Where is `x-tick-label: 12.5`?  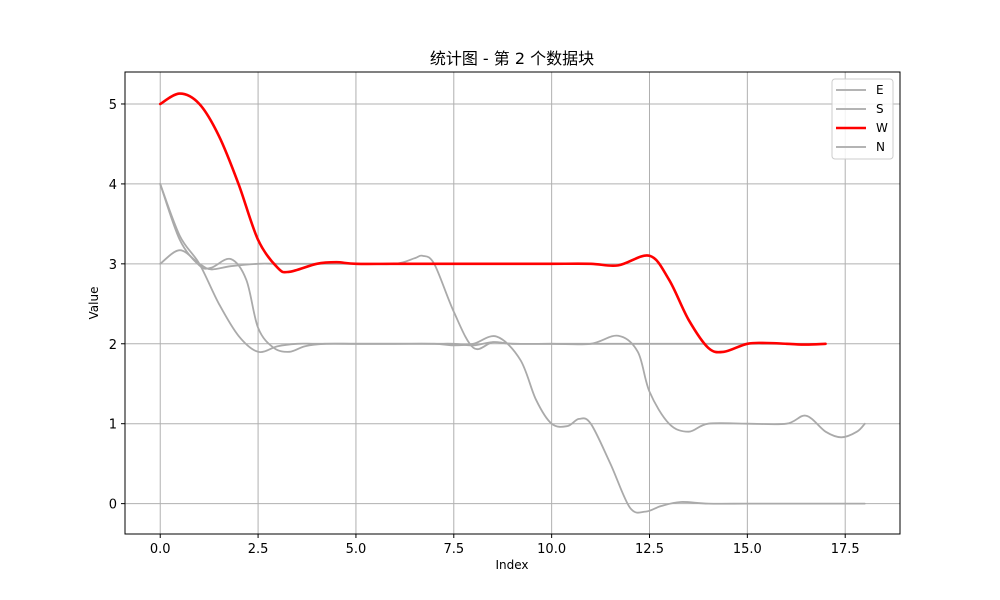
x-tick-label: 12.5 is located at coordinates (649, 549).